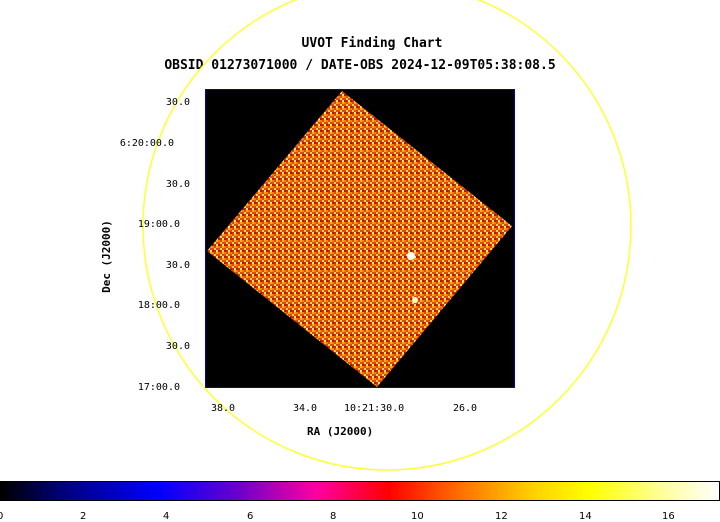  I want to click on dec-tick-label: 6:20:00.0, so click(146, 143).